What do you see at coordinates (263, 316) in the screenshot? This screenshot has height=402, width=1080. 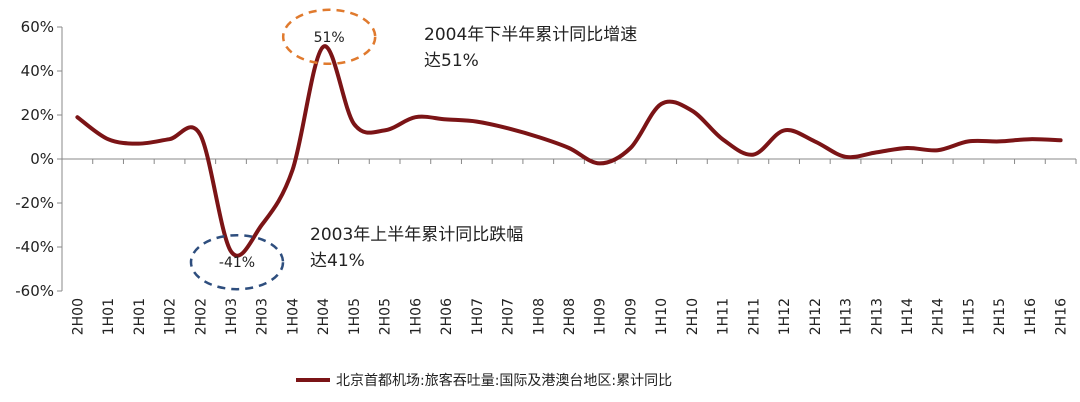 I see `x-tick-label: 2H03` at bounding box center [263, 316].